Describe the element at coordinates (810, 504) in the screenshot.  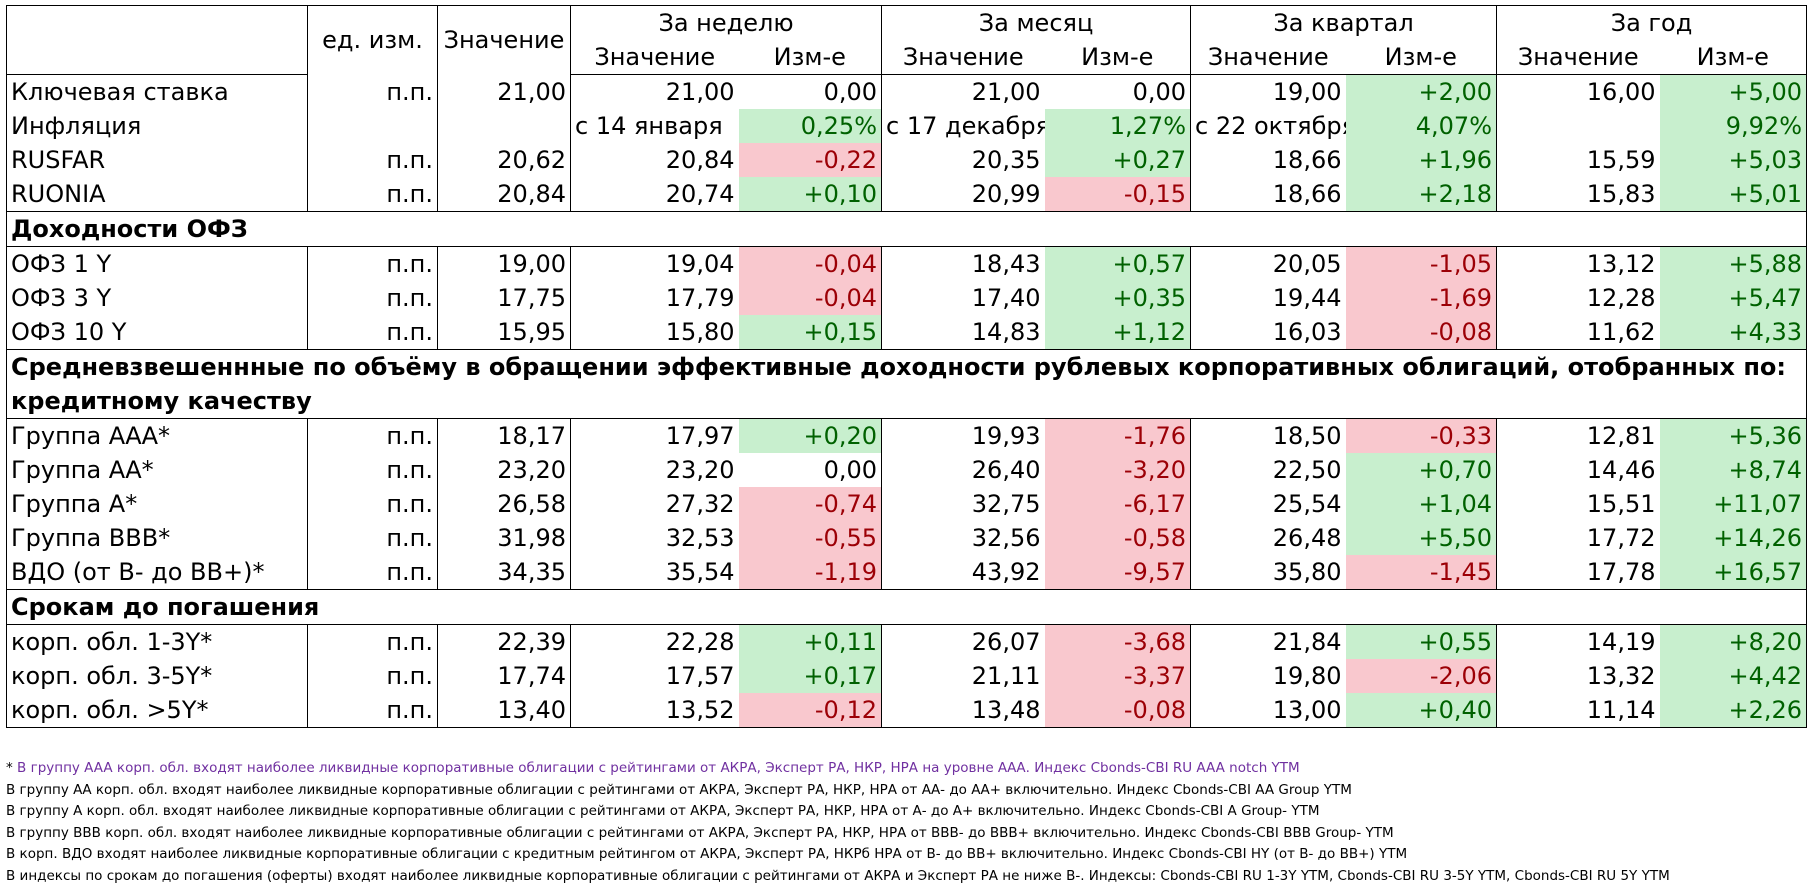
I see `period-change: -0,74` at that location.